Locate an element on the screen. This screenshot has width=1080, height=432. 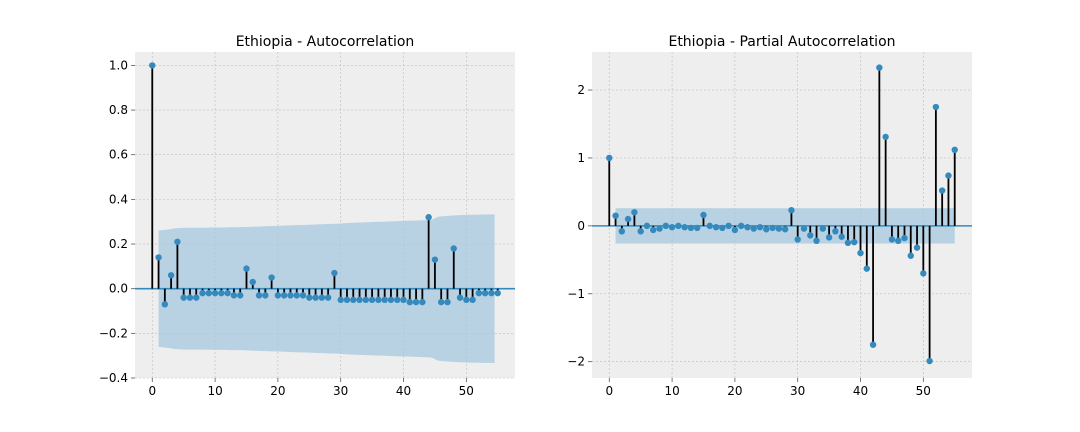
chart-title: Ethiopia - Autocorrelation is located at coordinates (325, 42).